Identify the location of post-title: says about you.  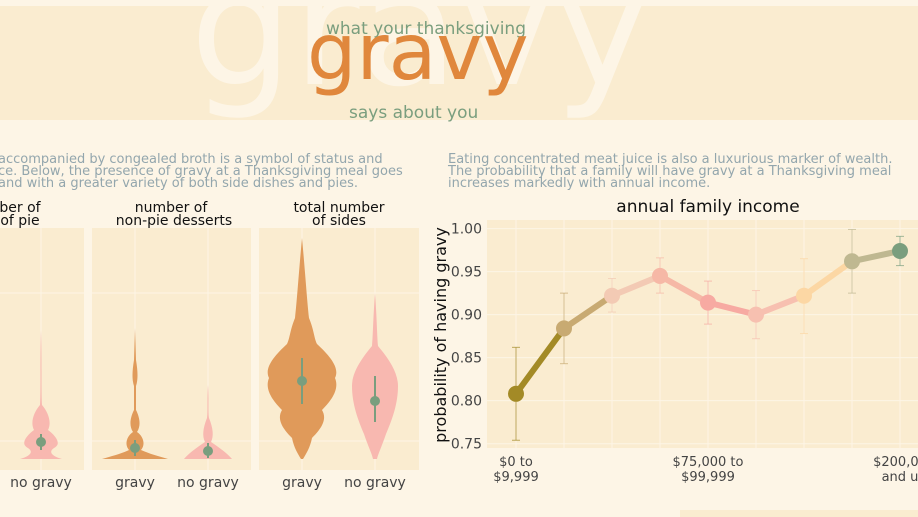
(414, 113).